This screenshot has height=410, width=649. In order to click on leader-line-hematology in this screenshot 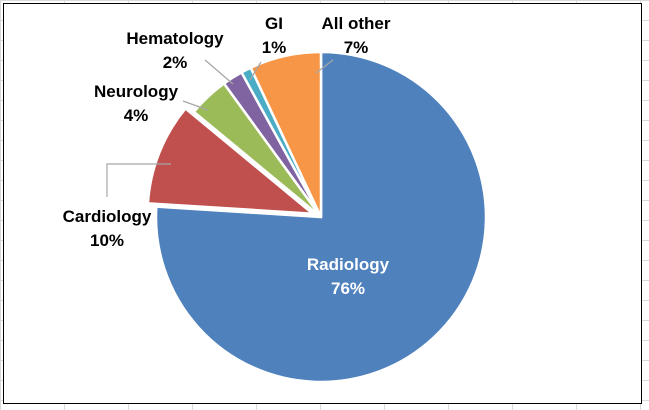, I will do `click(219, 72)`.